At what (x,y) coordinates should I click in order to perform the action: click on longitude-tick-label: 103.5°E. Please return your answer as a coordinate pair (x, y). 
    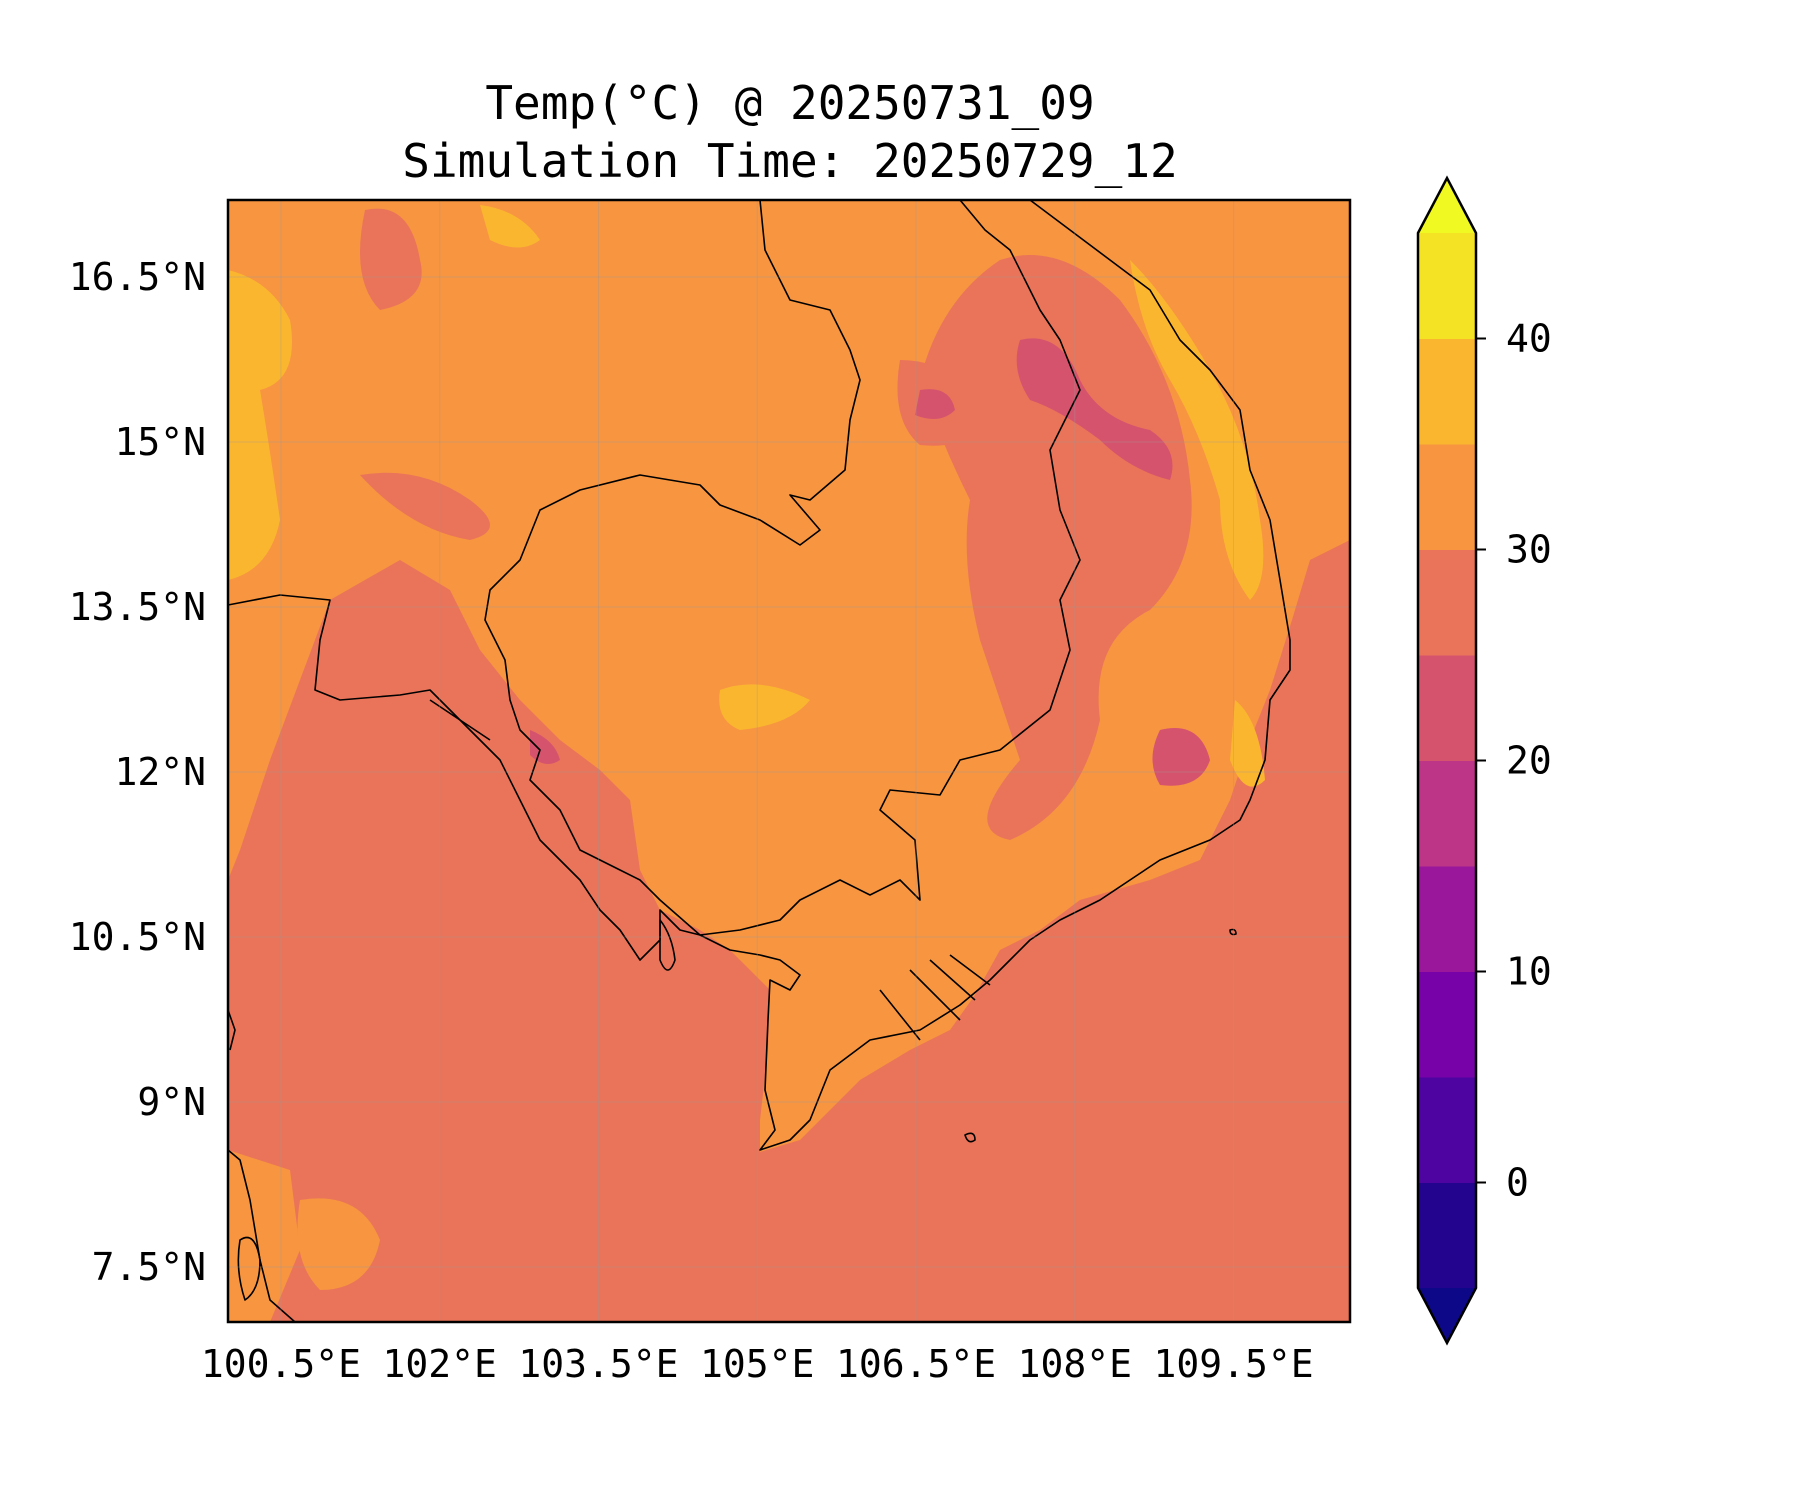
    Looking at the image, I should click on (598, 1364).